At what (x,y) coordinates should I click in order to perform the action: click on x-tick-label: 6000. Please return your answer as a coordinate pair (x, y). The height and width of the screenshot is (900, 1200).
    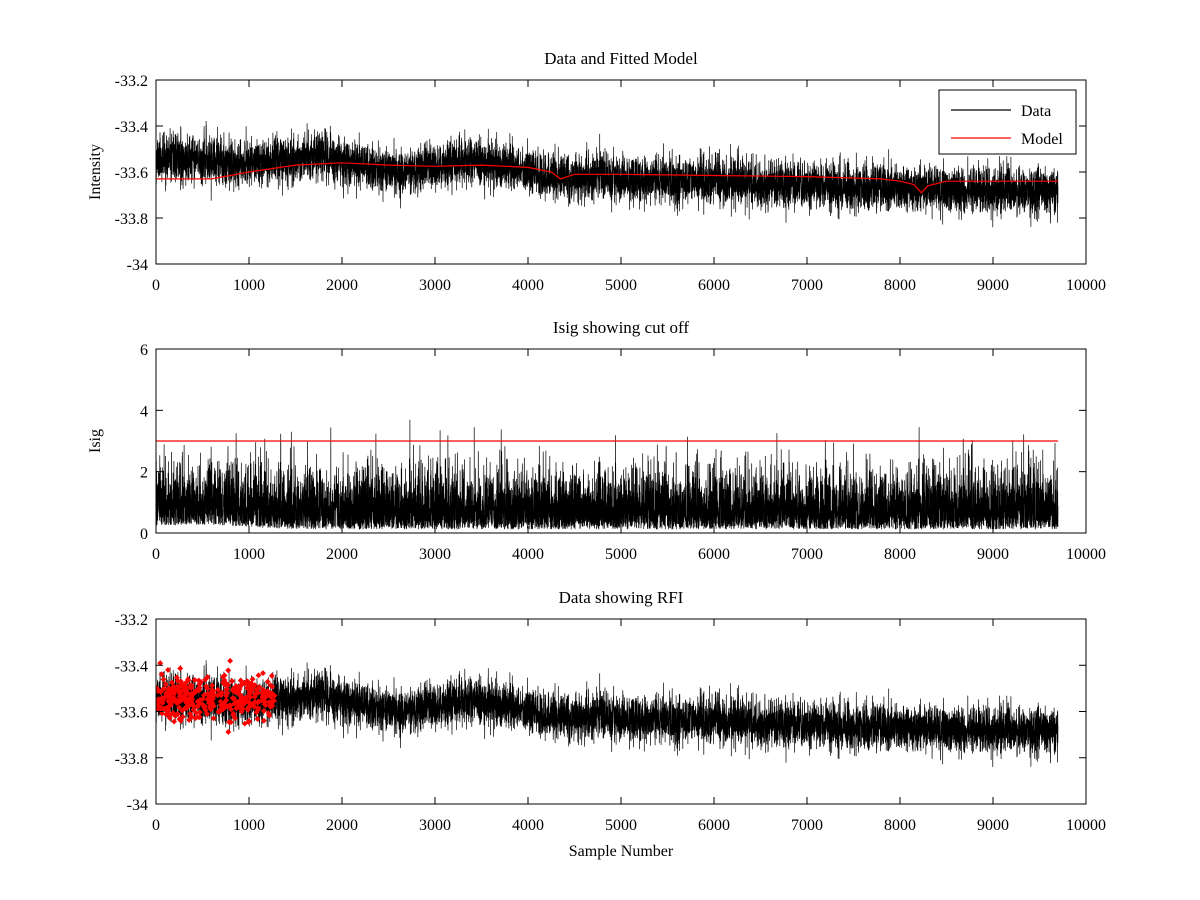
    Looking at the image, I should click on (714, 825).